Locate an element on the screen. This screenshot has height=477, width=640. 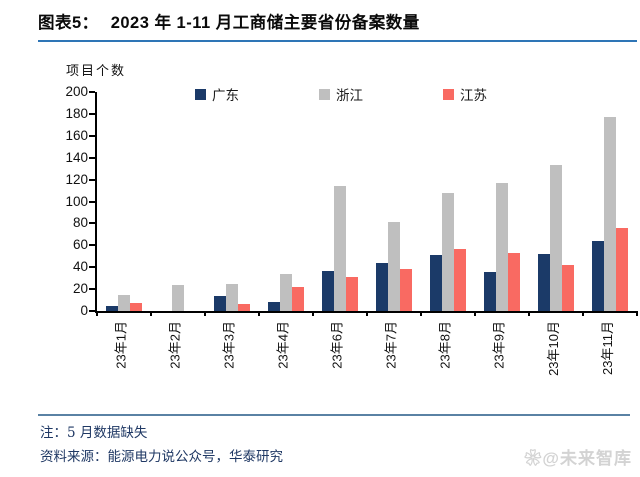
bar-广东-23年7月 is located at coordinates (382, 286).